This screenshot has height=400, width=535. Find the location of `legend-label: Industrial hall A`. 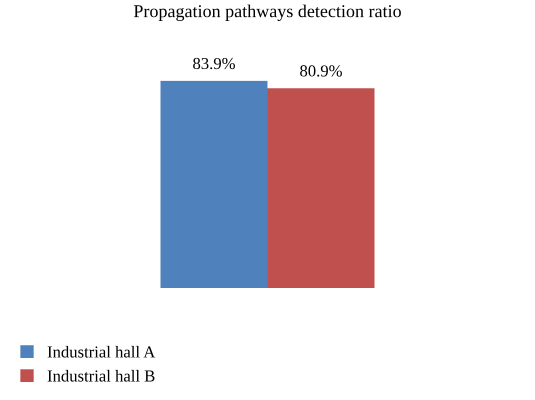

legend-label: Industrial hall A is located at coordinates (102, 352).